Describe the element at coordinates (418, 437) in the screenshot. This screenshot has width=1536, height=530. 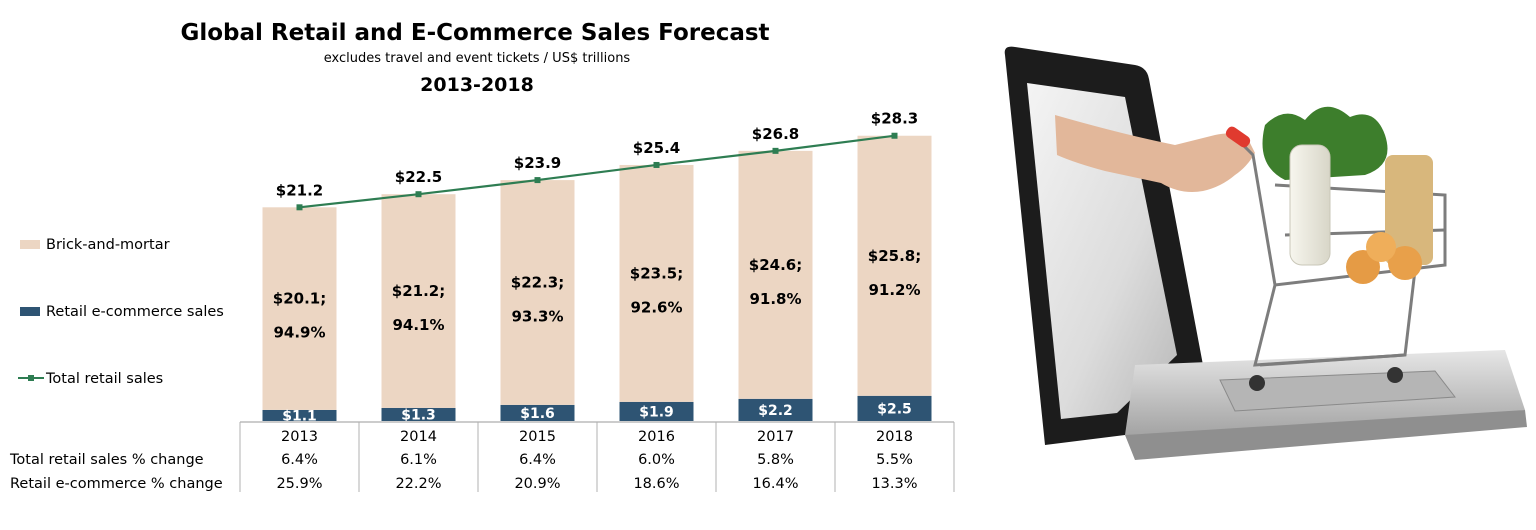
I see `x-tick-label: 2014` at that location.